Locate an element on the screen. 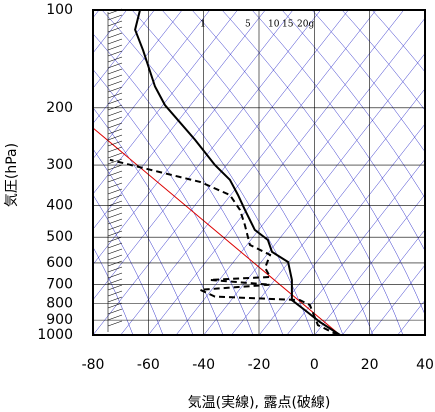  mixing-ratio-label: 20g is located at coordinates (305, 25).